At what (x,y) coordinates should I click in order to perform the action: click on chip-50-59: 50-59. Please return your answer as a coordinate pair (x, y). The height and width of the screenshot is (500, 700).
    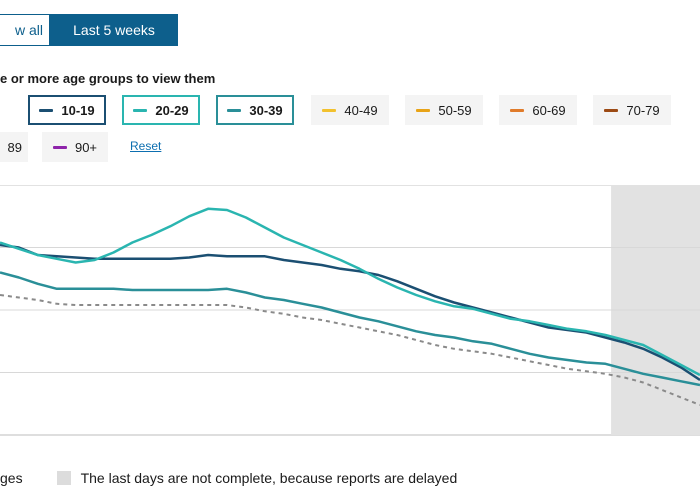
    Looking at the image, I should click on (444, 110).